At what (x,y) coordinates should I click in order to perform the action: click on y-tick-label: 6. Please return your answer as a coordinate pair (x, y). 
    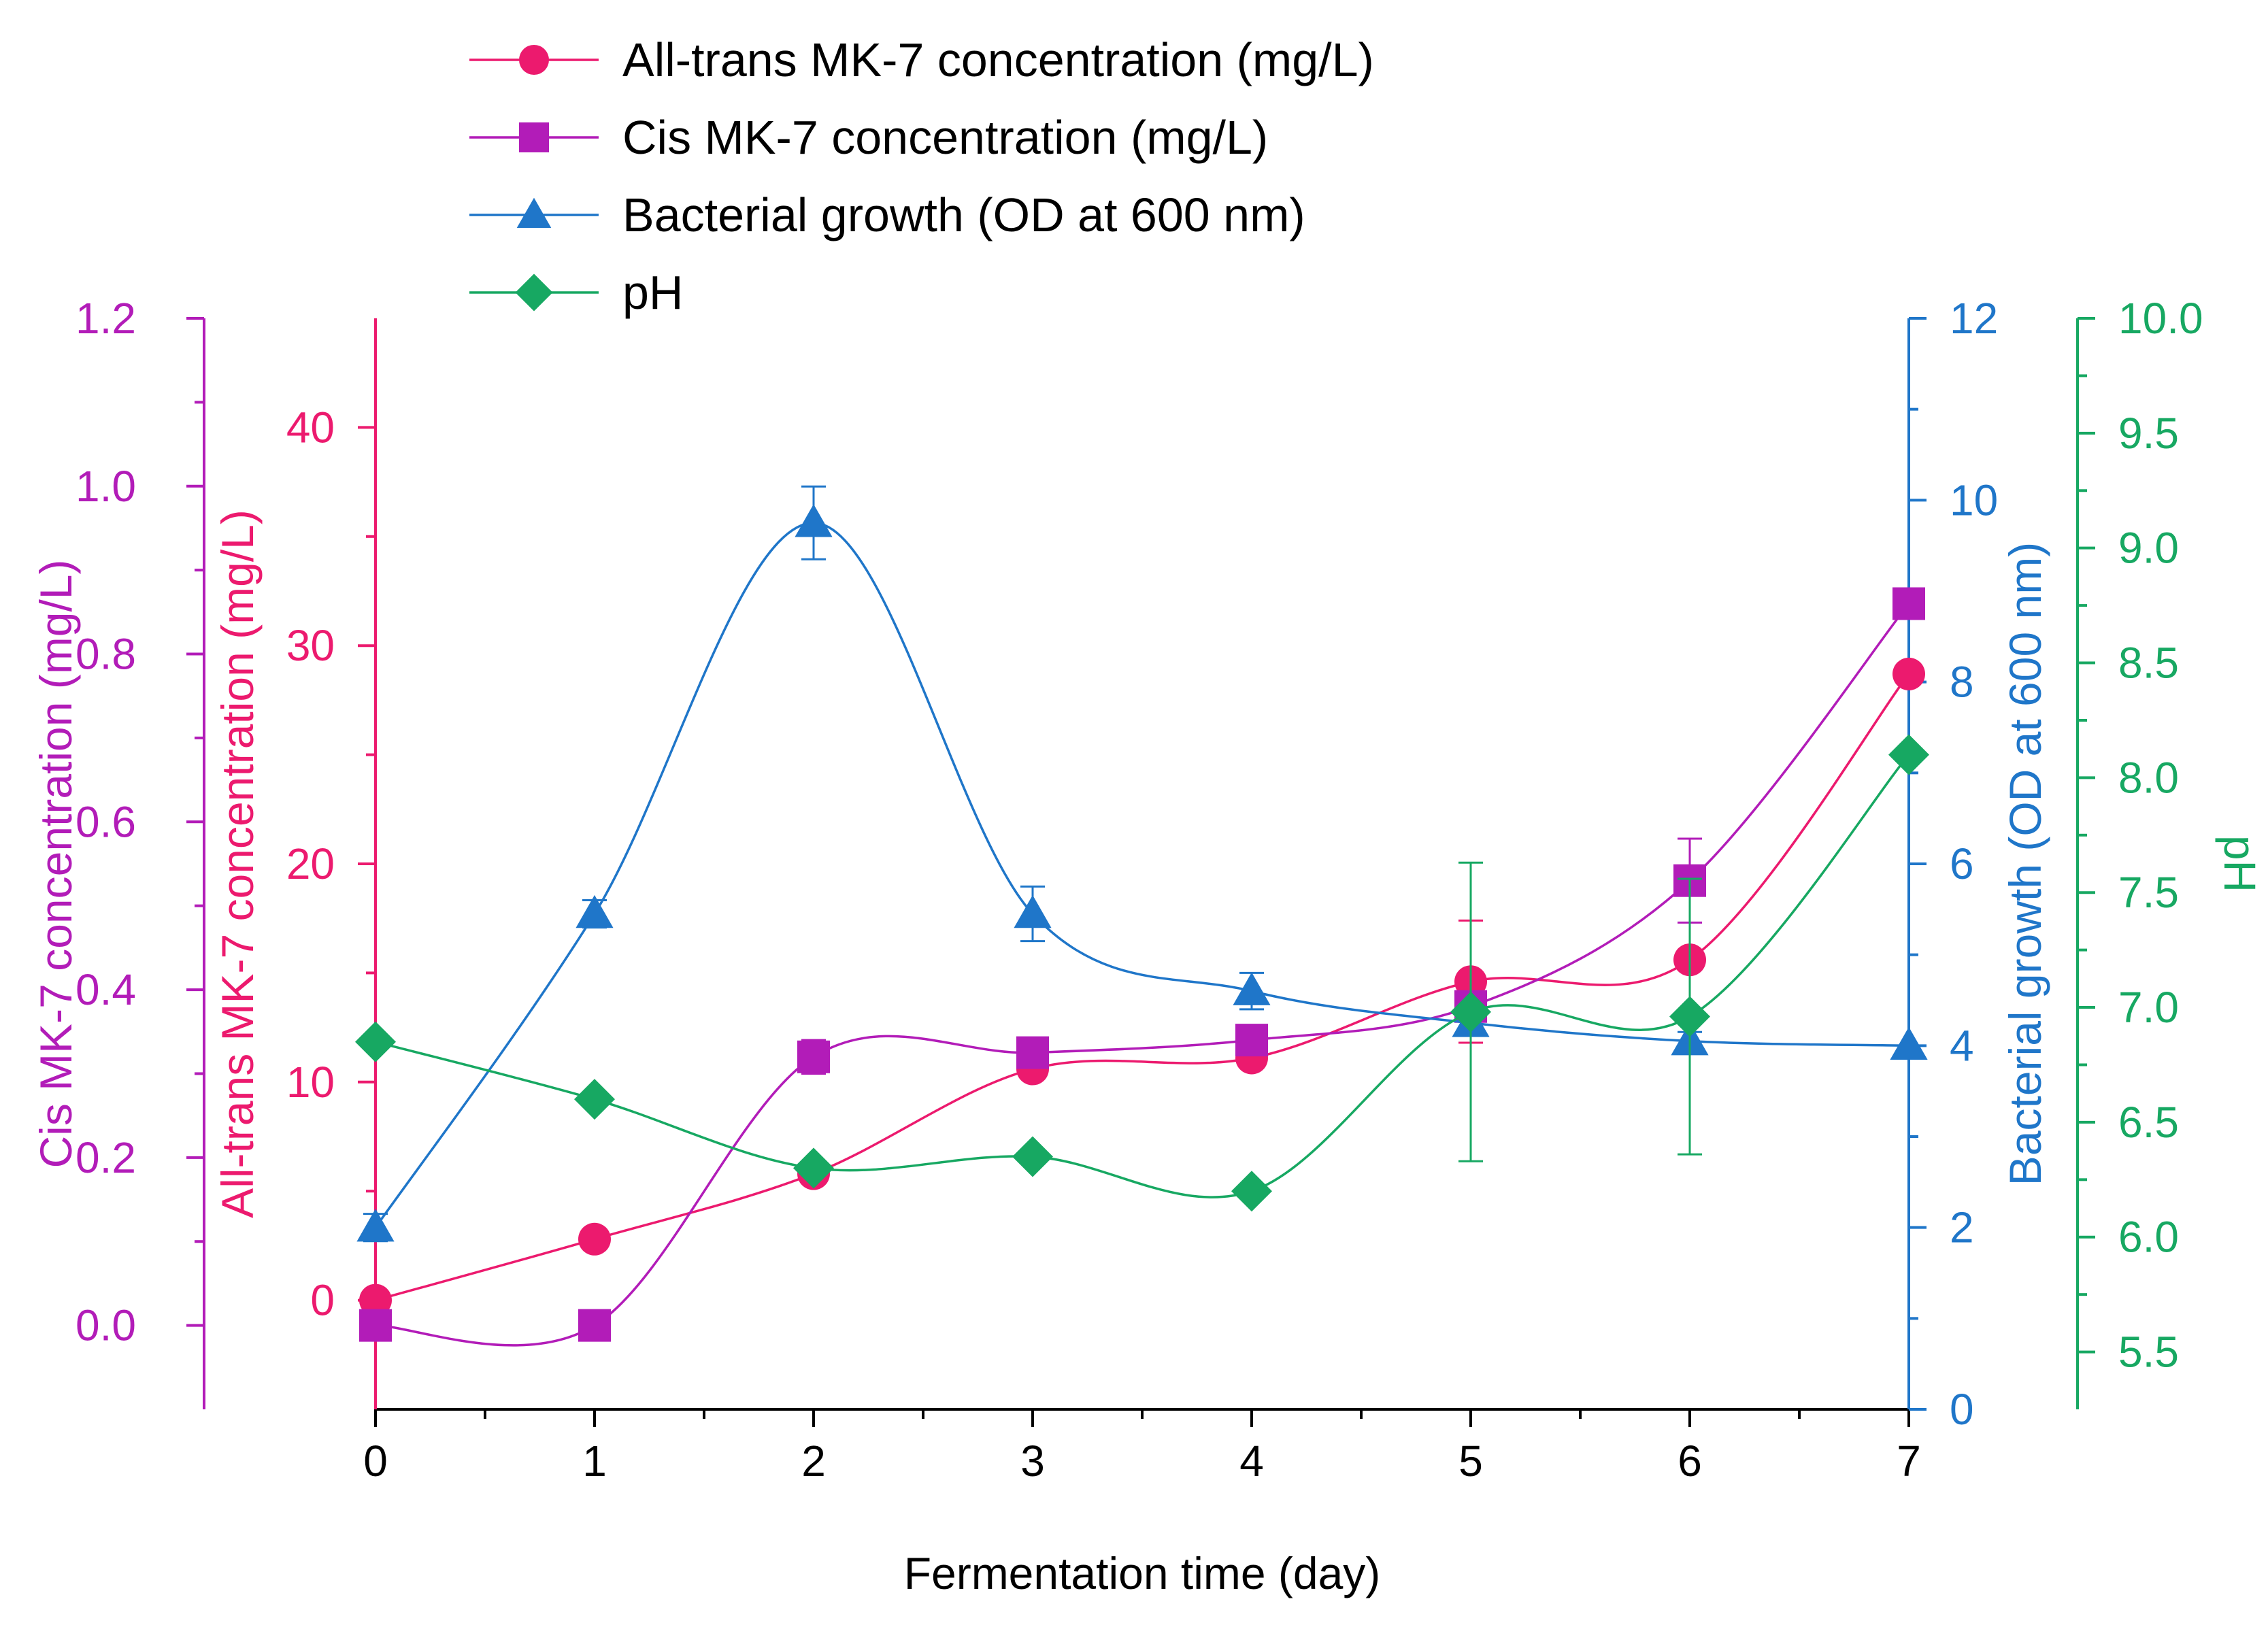
    Looking at the image, I should click on (1962, 863).